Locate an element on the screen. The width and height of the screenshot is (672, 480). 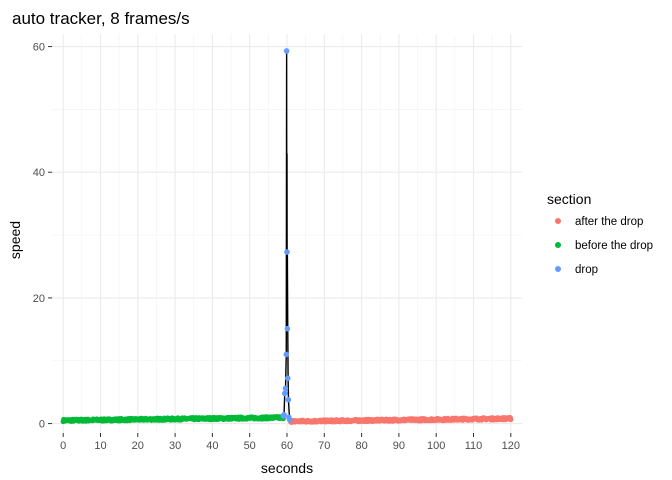
legend-label: after the drop is located at coordinates (609, 222).